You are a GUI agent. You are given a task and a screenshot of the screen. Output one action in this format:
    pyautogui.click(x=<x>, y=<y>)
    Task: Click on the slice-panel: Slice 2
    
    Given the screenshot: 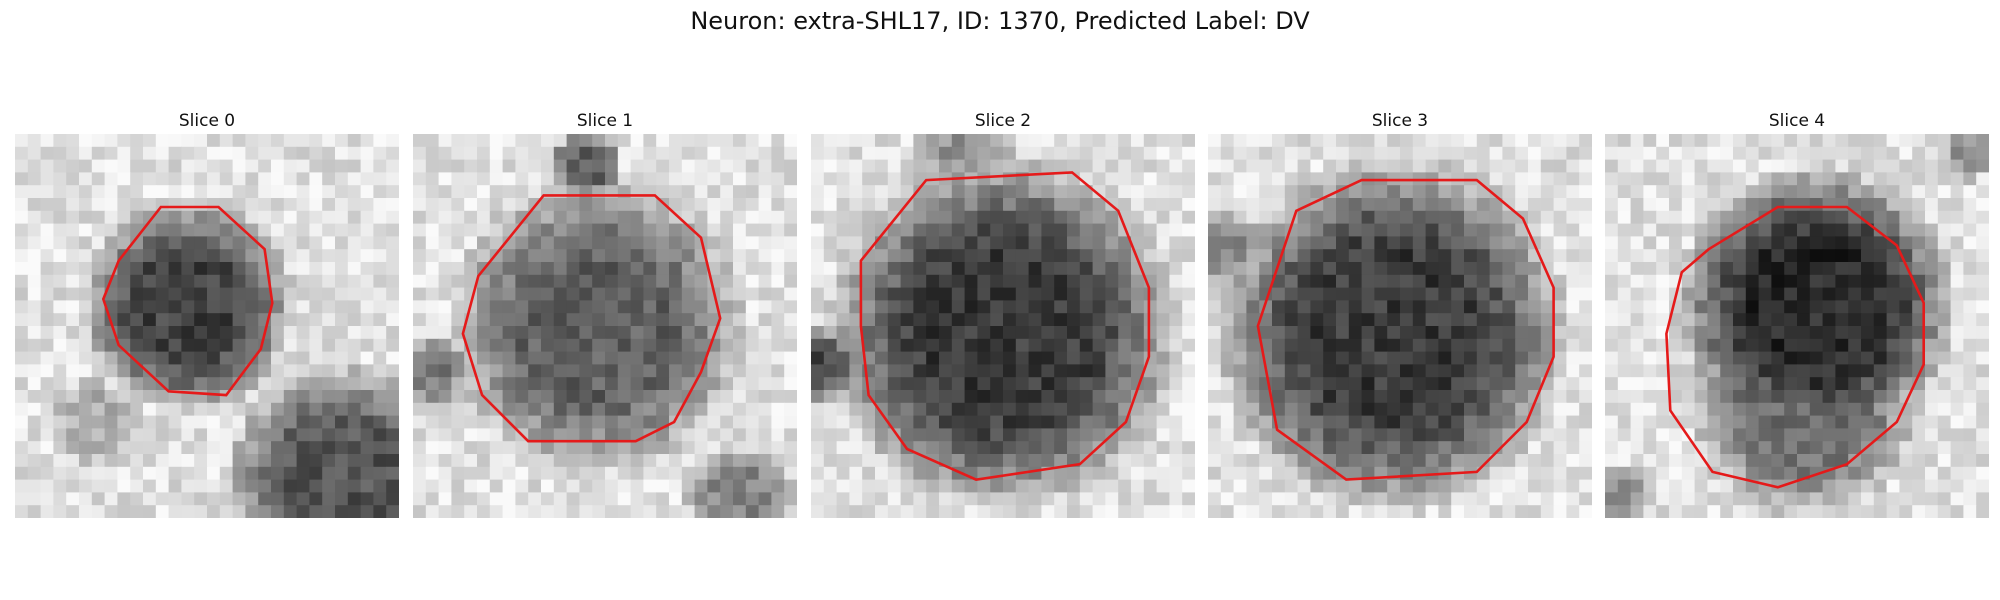 What is the action you would take?
    pyautogui.click(x=1003, y=313)
    